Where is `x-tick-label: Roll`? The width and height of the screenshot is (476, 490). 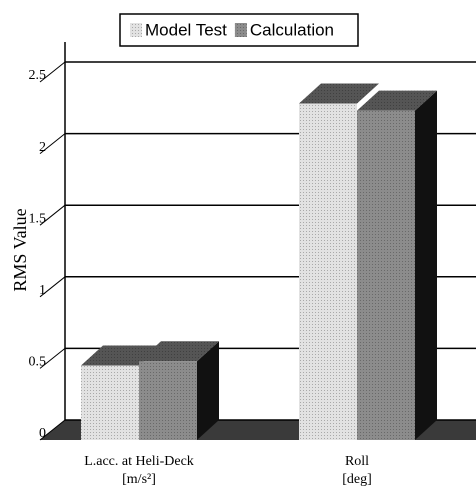 x-tick-label: Roll is located at coordinates (357, 461).